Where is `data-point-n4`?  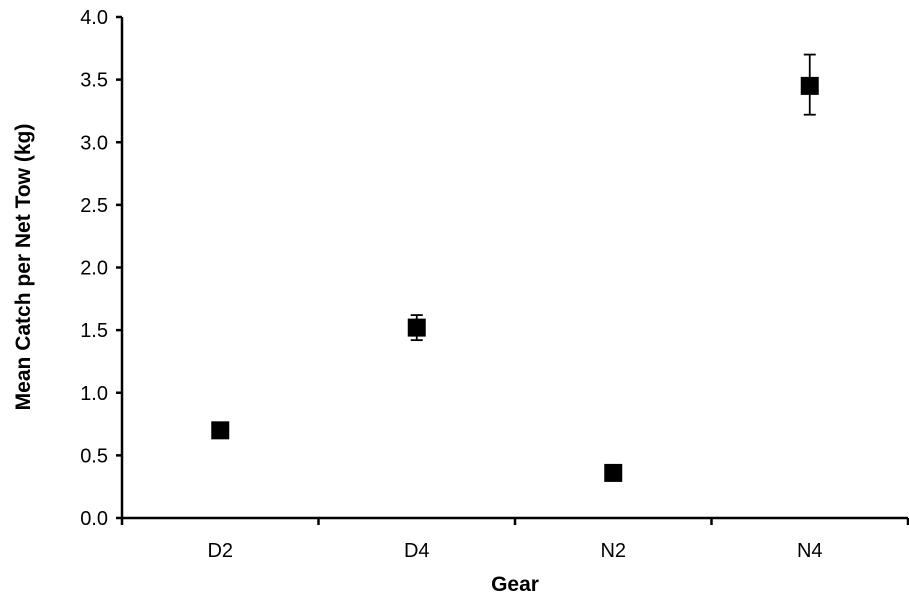 data-point-n4 is located at coordinates (809, 85).